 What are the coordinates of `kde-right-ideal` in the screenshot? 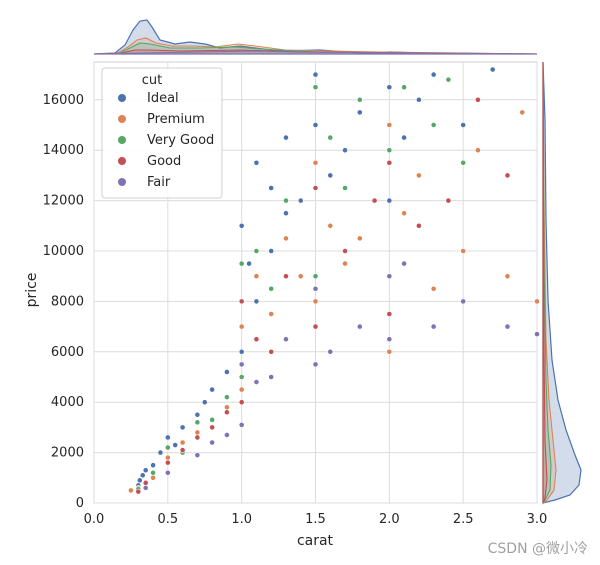 It's located at (562, 282).